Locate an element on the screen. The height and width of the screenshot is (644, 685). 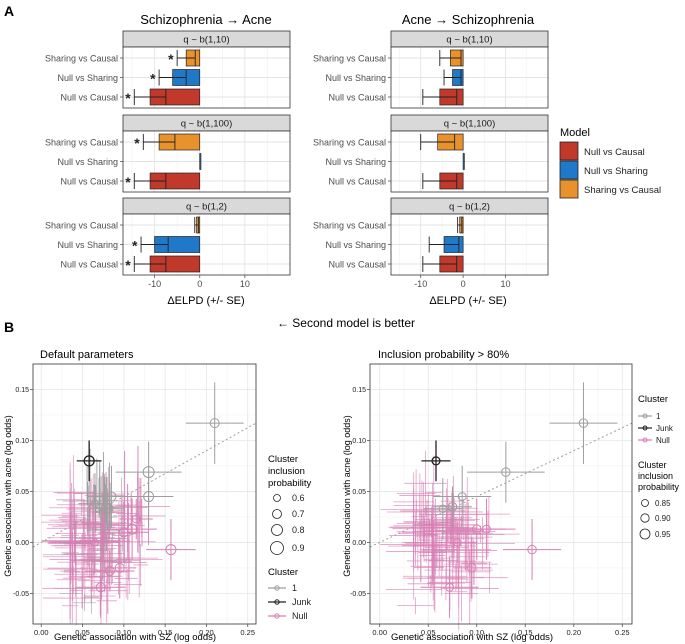
legend-label-null-vs-sharing: Null vs Sharing is located at coordinates (616, 171).